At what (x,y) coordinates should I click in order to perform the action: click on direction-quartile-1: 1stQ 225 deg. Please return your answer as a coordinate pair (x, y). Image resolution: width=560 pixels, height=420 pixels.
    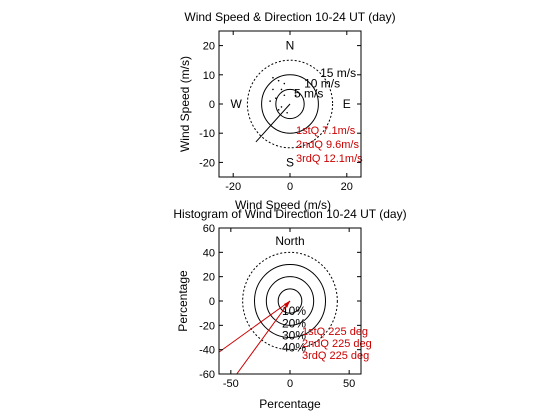
    Looking at the image, I should click on (335, 332).